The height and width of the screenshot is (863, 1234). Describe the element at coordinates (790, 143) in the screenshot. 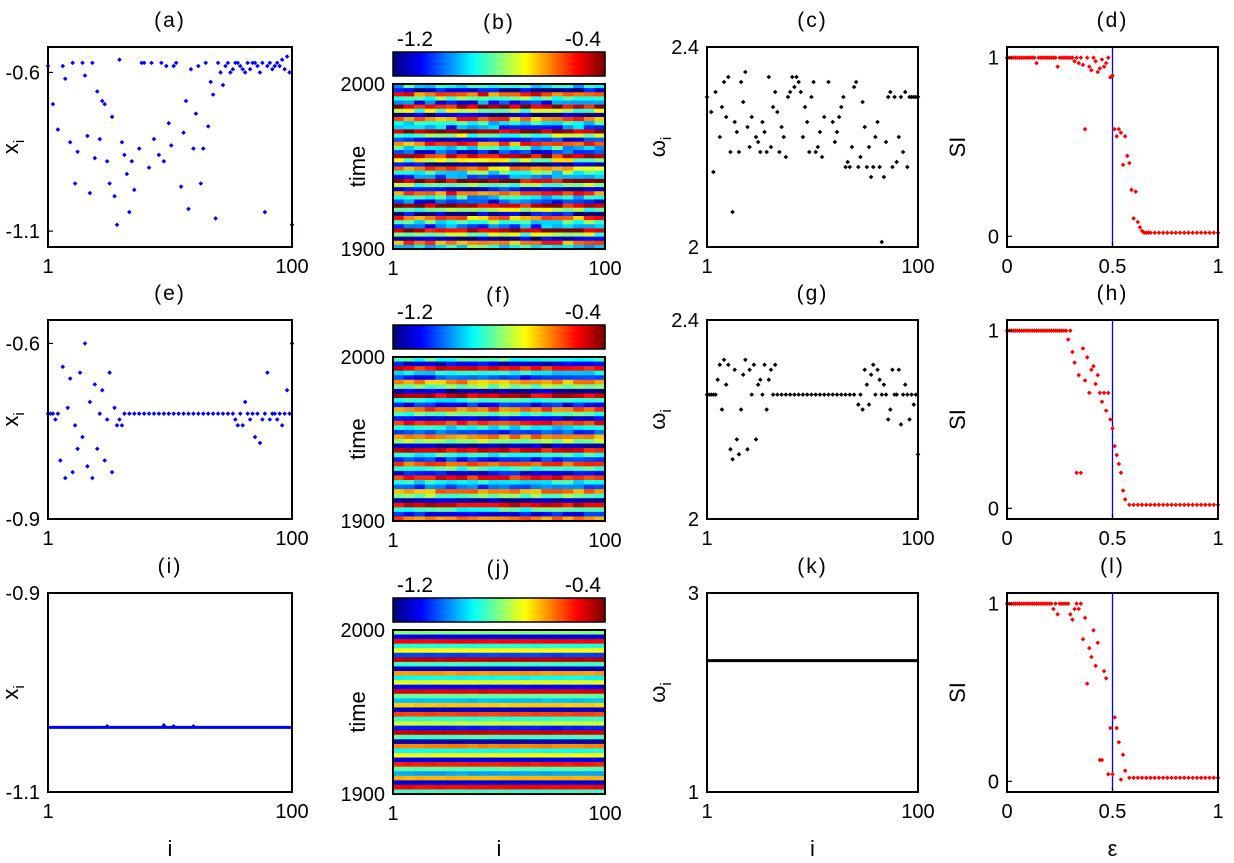

I see `panel-c: (c) 1 100 2.4 2 ωi` at that location.